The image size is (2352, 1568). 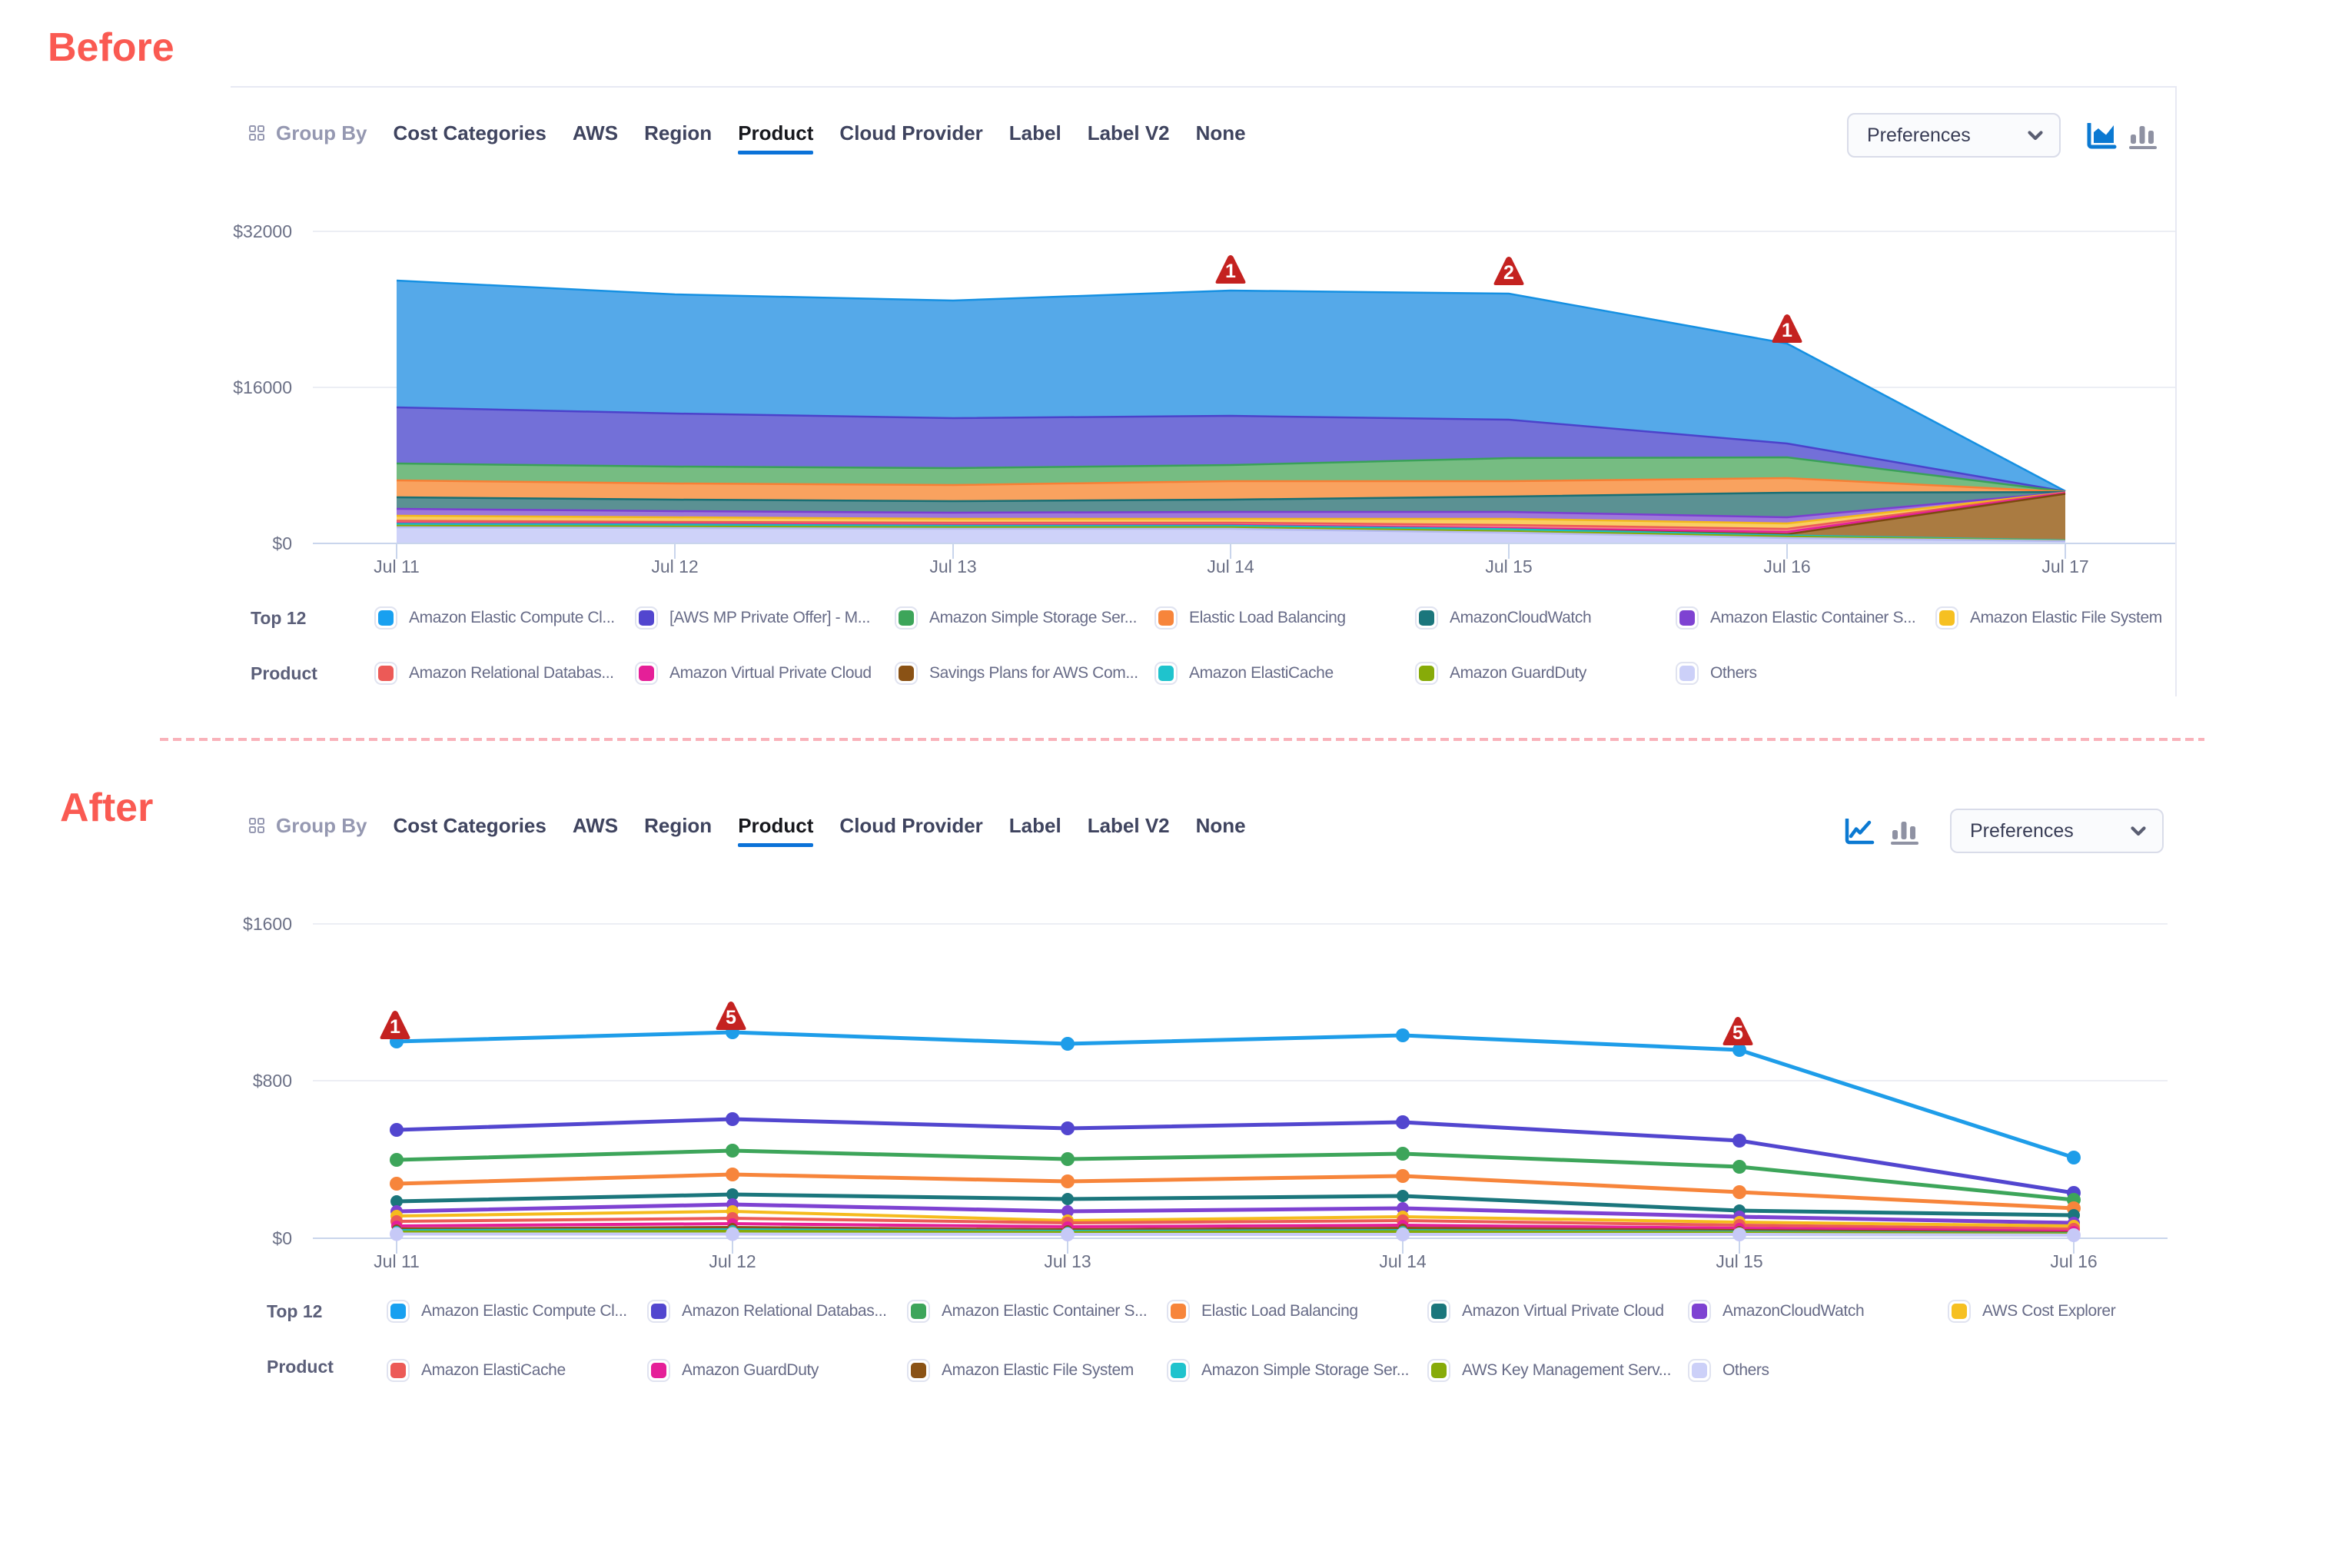 I want to click on svg-text: $800, so click(x=272, y=1081).